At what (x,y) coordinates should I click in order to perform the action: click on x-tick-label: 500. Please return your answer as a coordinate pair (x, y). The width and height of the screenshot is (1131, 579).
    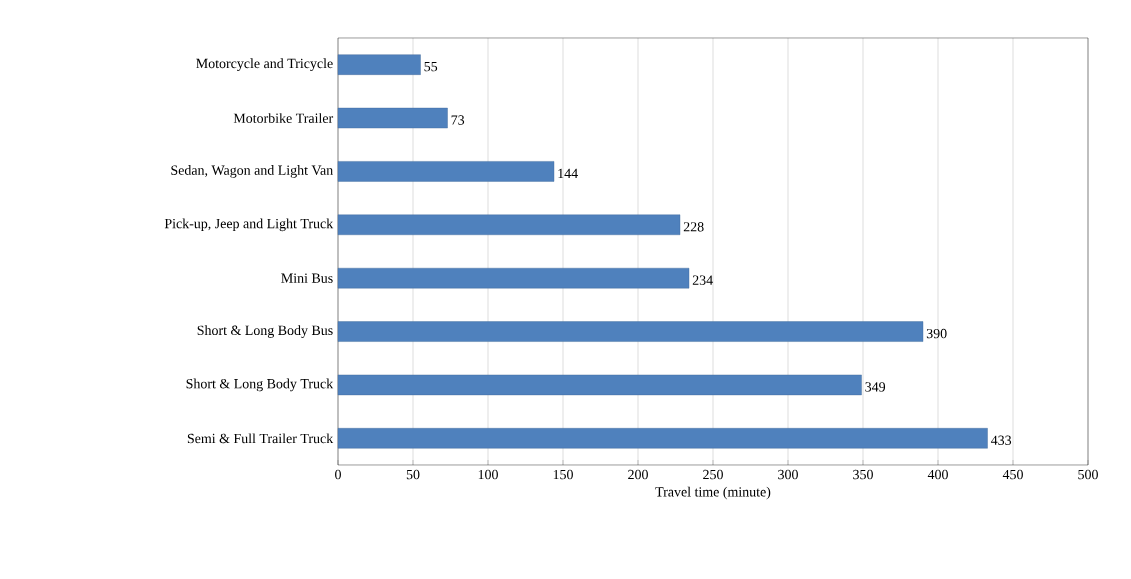
    Looking at the image, I should click on (1088, 474).